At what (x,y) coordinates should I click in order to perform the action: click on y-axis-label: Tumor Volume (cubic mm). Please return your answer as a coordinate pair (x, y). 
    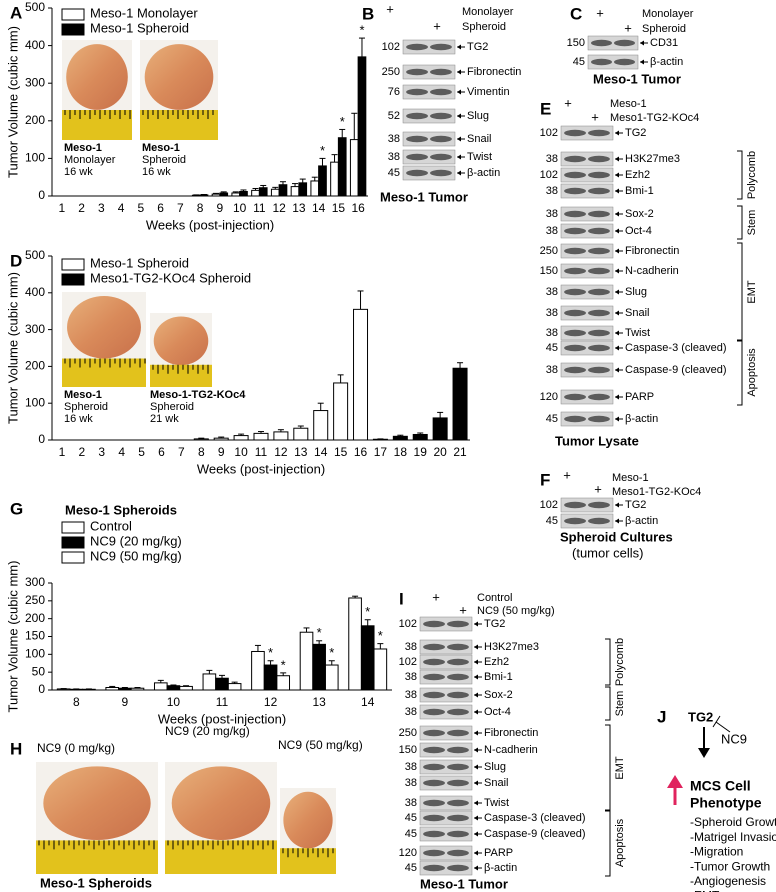
    Looking at the image, I should click on (12, 102).